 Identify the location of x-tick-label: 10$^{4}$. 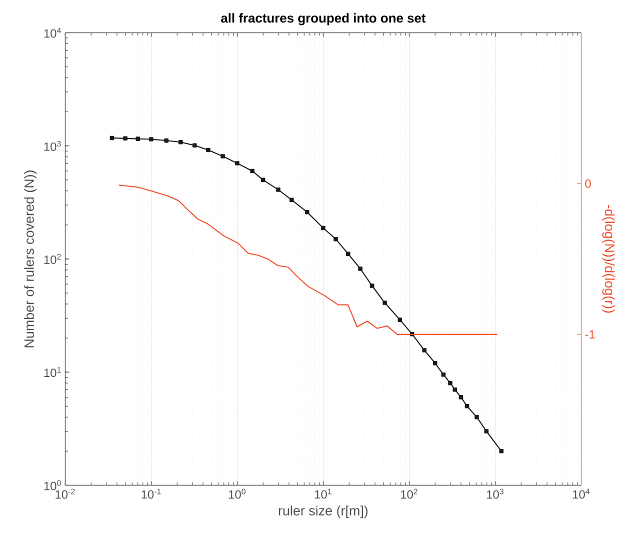
(581, 493).